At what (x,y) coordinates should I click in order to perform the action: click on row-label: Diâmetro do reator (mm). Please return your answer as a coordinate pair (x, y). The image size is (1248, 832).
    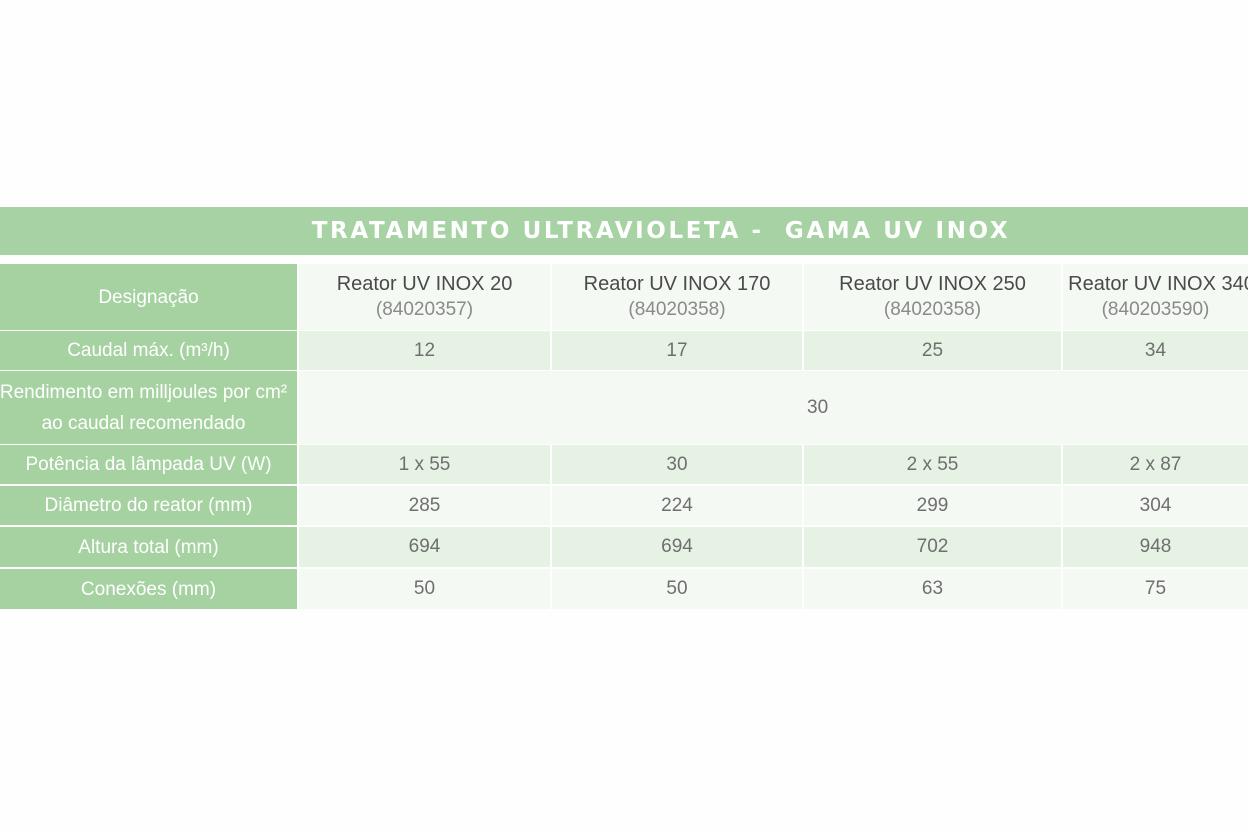
    Looking at the image, I should click on (148, 505).